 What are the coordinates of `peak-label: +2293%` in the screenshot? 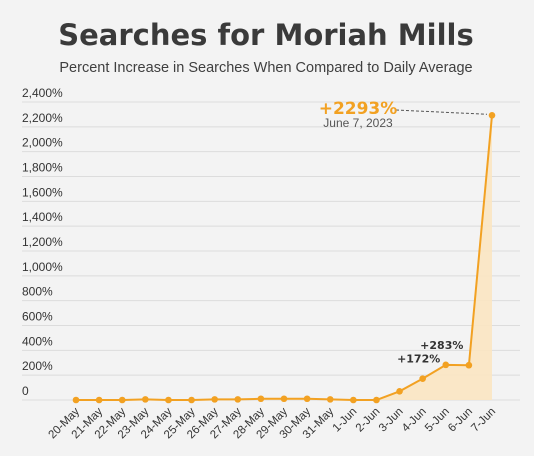 It's located at (358, 109).